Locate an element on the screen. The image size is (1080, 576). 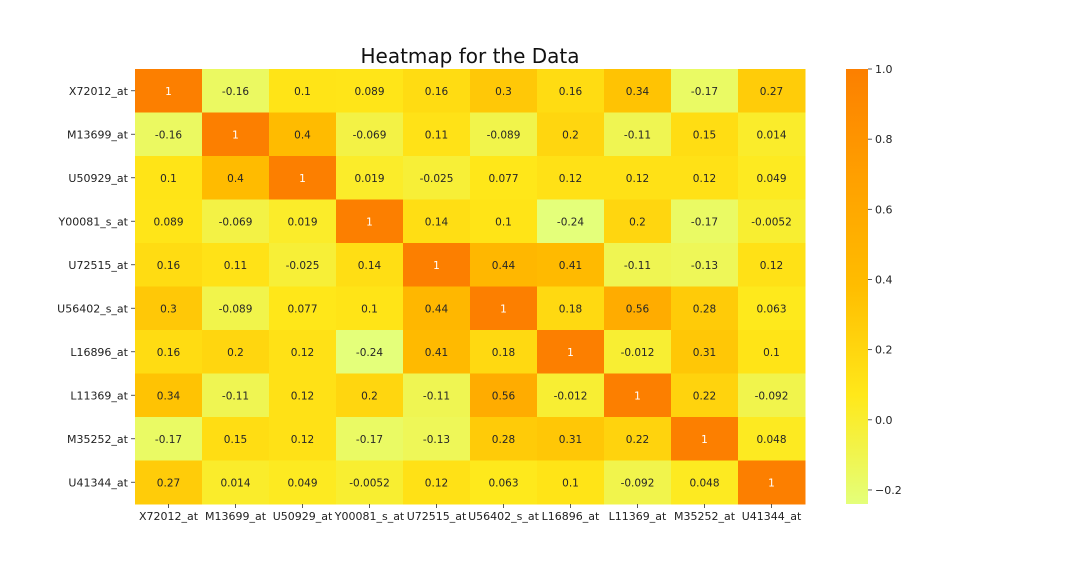
cell-value-label: -0.16 is located at coordinates (168, 135).